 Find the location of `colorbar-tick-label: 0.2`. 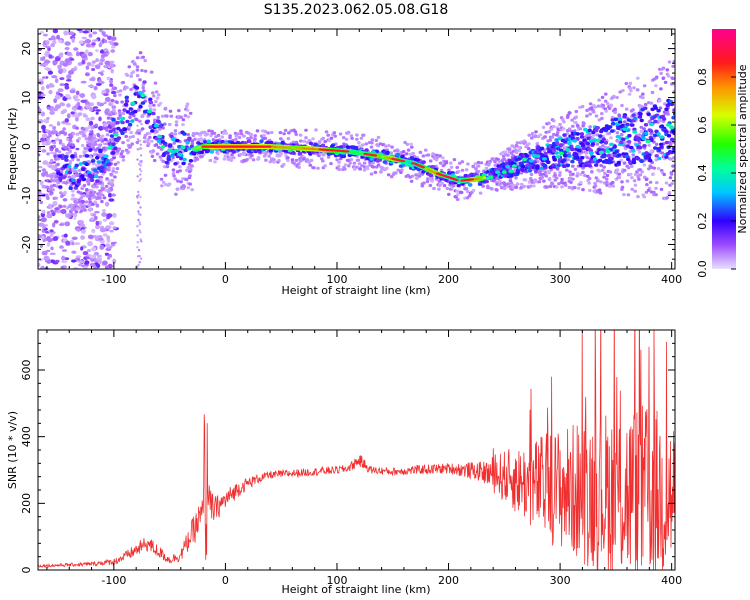

colorbar-tick-label: 0.2 is located at coordinates (702, 221).